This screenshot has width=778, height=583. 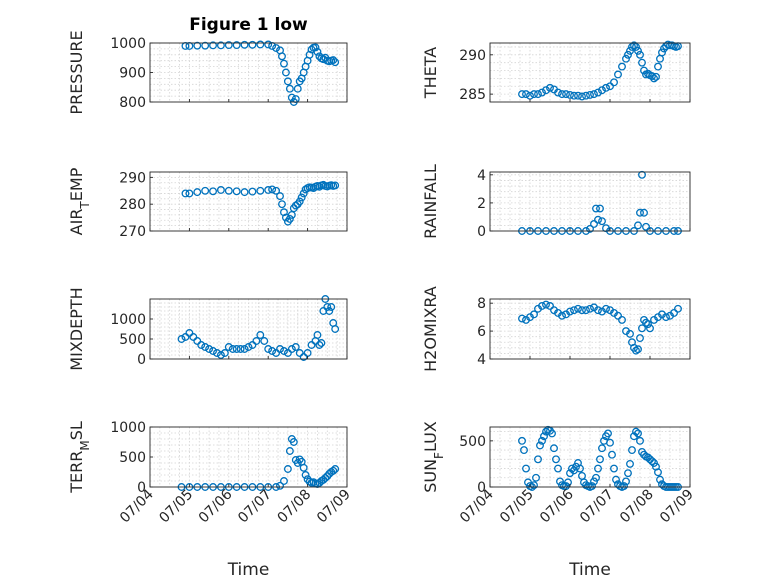 What do you see at coordinates (472, 95) in the screenshot?
I see `y-tick-label: 285` at bounding box center [472, 95].